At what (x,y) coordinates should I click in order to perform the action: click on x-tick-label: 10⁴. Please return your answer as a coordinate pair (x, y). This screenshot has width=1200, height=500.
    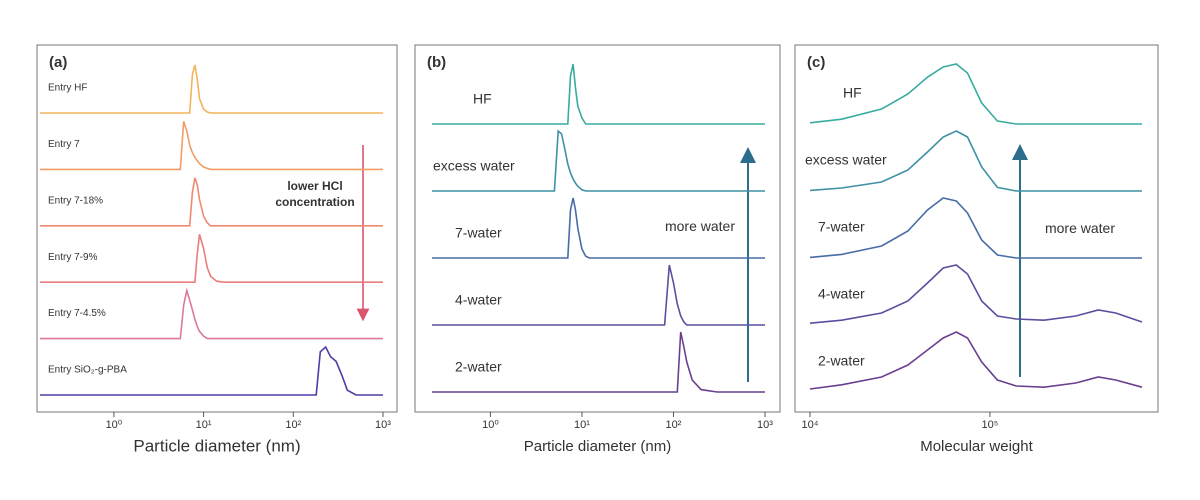
    Looking at the image, I should click on (810, 425).